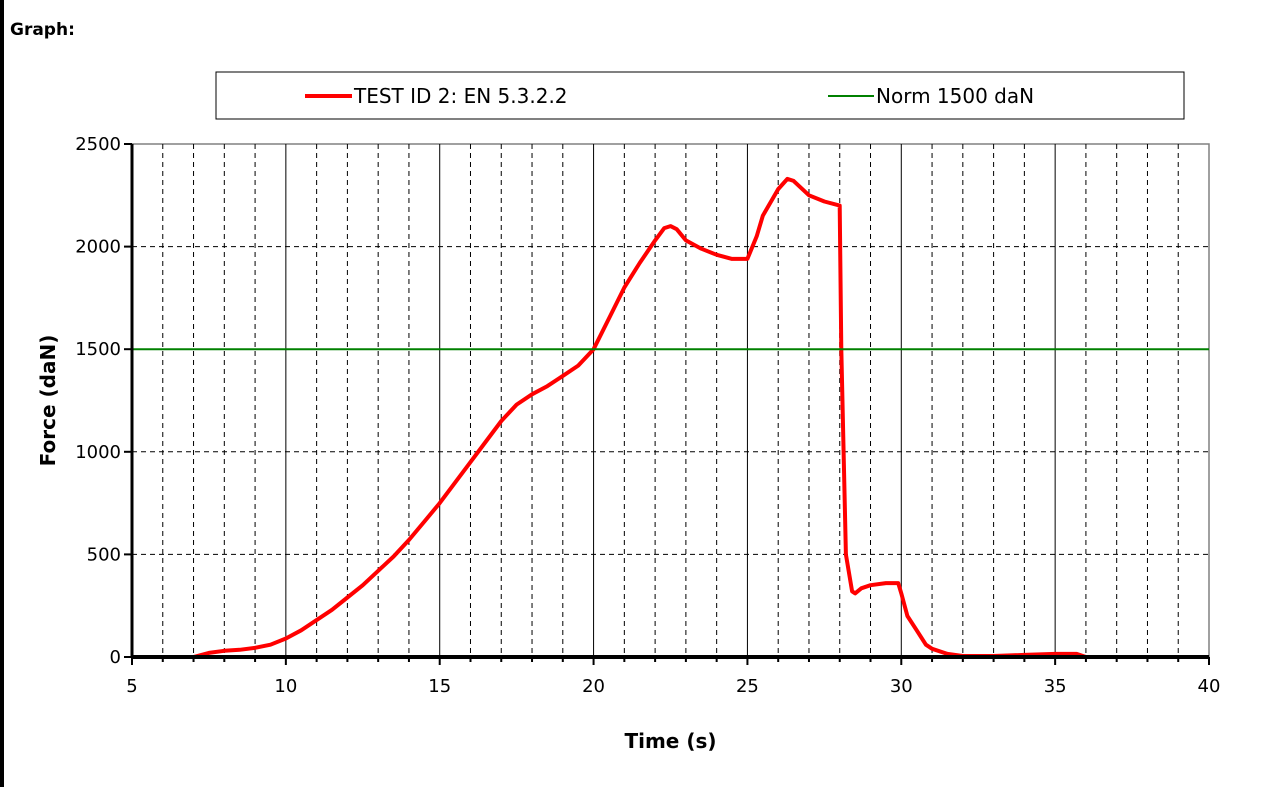 Image resolution: width=1269 pixels, height=787 pixels. What do you see at coordinates (747, 686) in the screenshot?
I see `x-tick-label: 25` at bounding box center [747, 686].